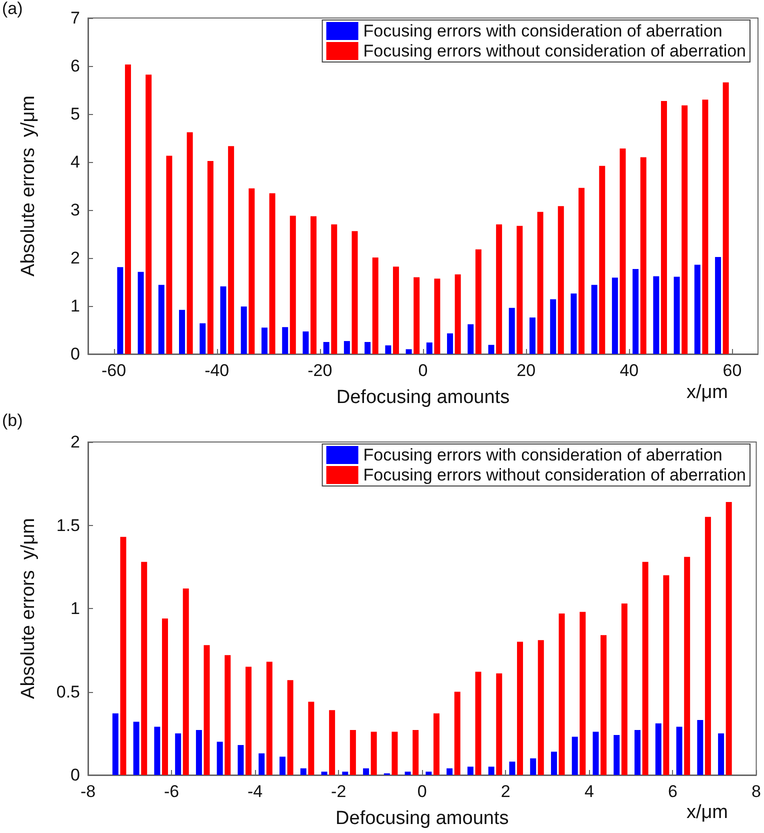 The width and height of the screenshot is (764, 833). I want to click on y-tick-label: 7, so click(75, 18).